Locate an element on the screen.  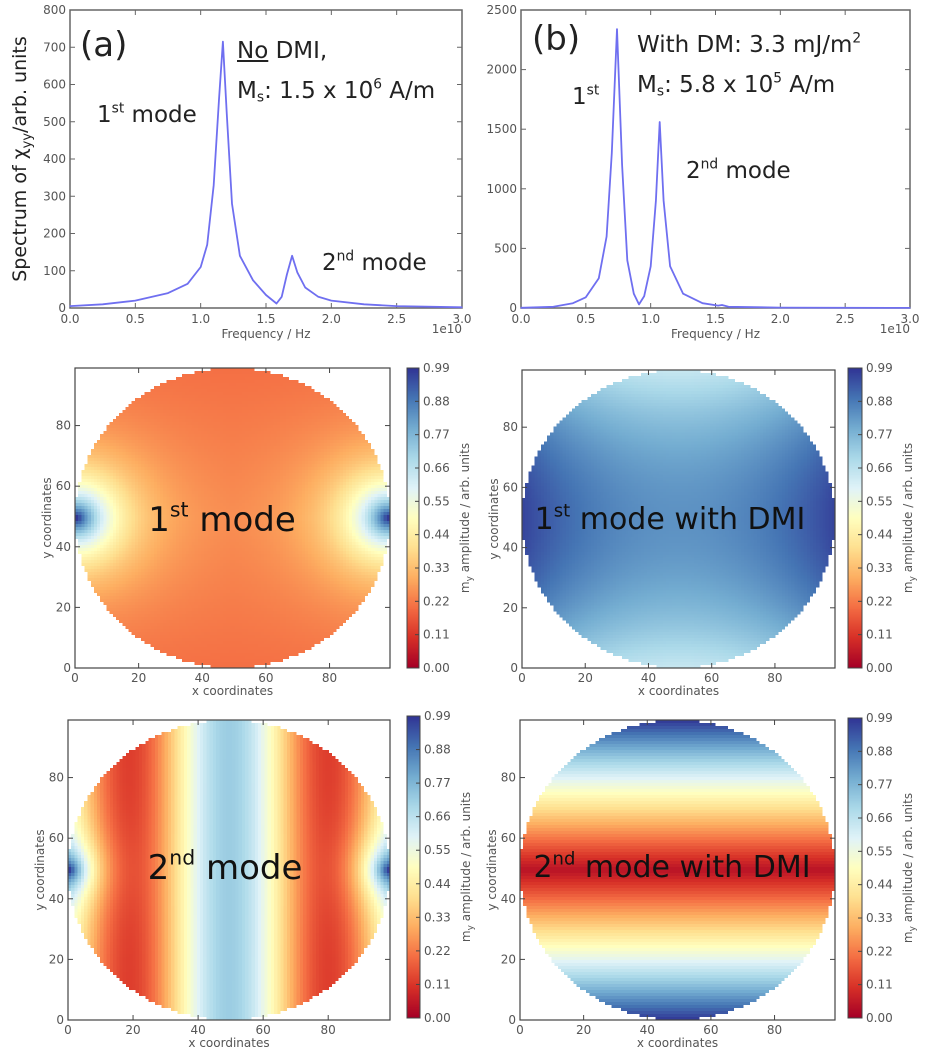
y-tick-label: 100 is located at coordinates (54, 271).